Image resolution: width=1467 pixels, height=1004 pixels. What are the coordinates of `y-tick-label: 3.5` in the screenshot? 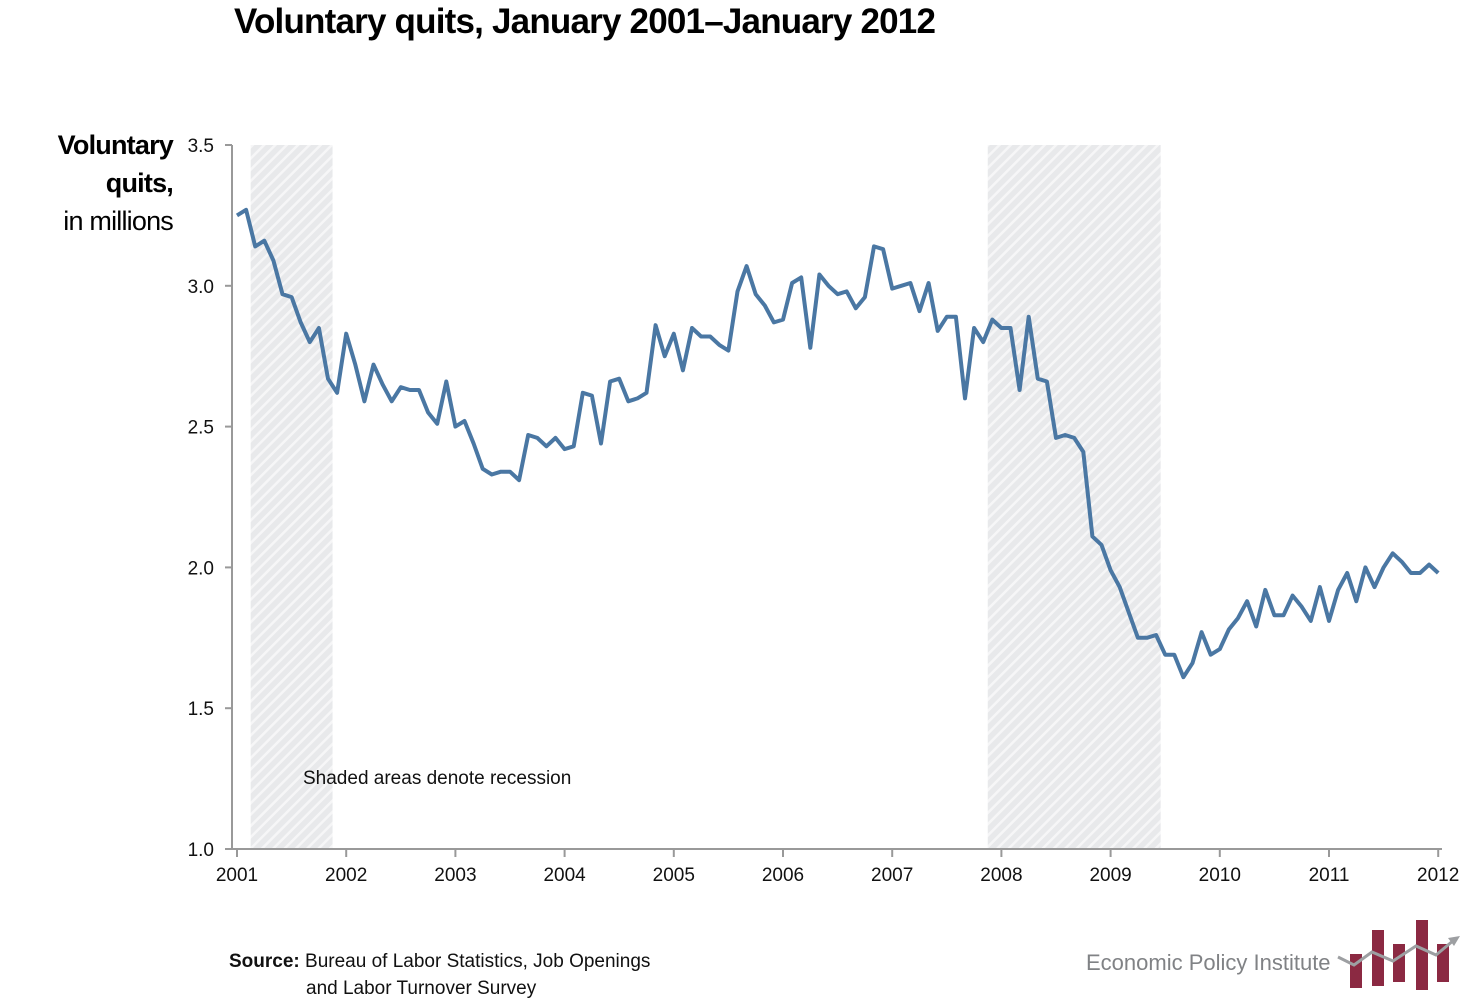 It's located at (201, 146).